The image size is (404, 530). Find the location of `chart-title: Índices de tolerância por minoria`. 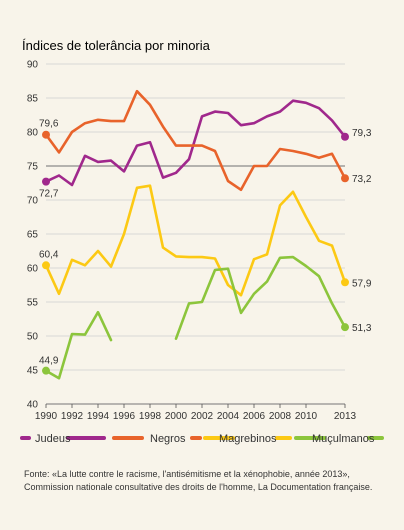

chart-title: Índices de tolerância por minoria is located at coordinates (116, 45).